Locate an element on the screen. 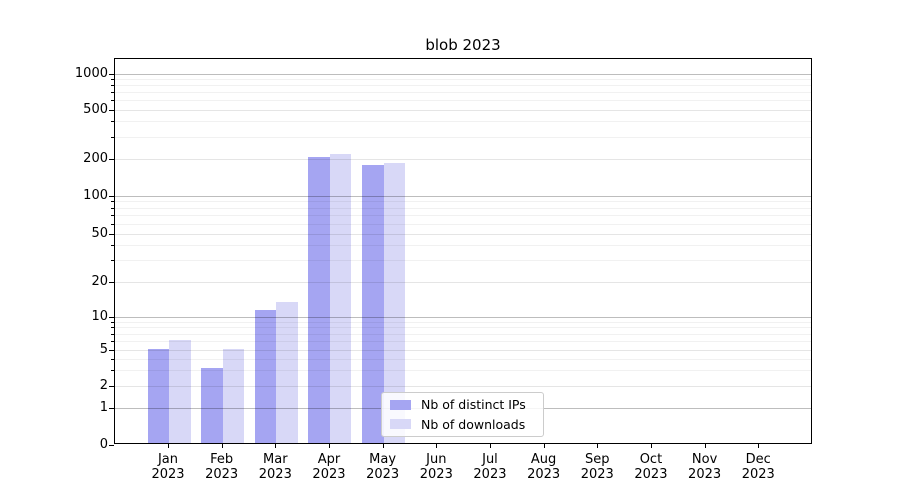 This screenshot has height=500, width=900. y-tick-label: 50 is located at coordinates (99, 233).